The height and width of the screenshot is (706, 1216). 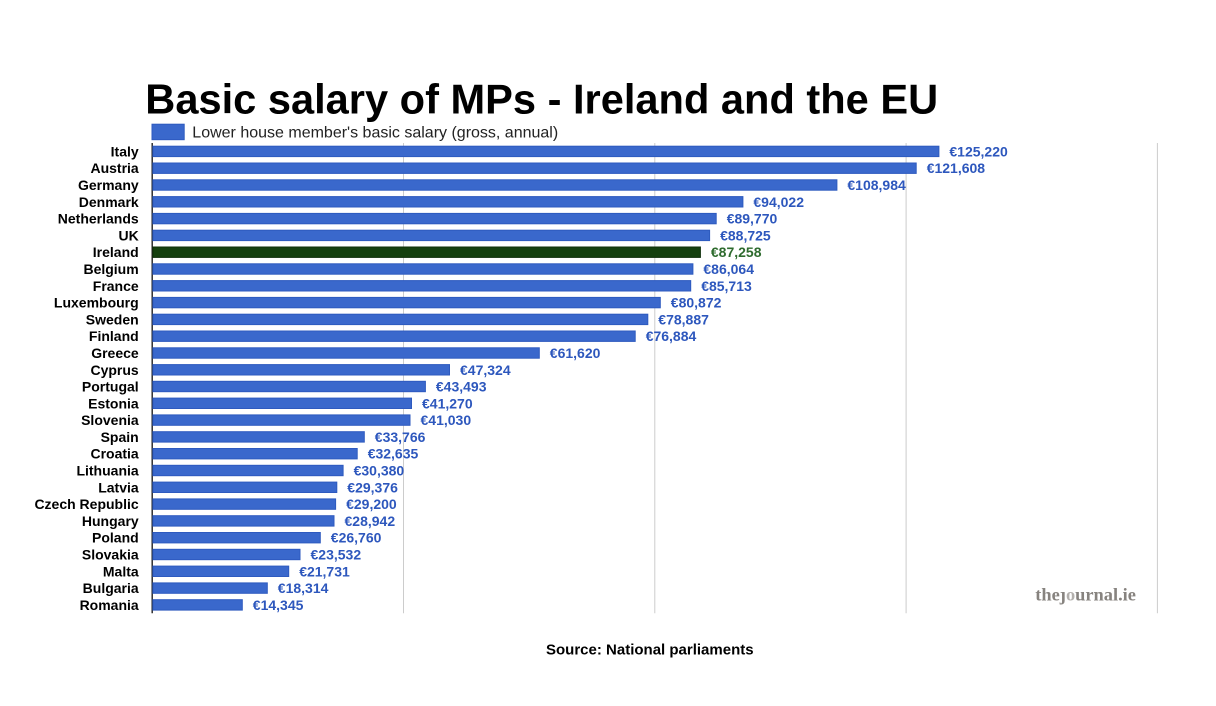 I want to click on svg-text: €41,270, so click(x=447, y=403).